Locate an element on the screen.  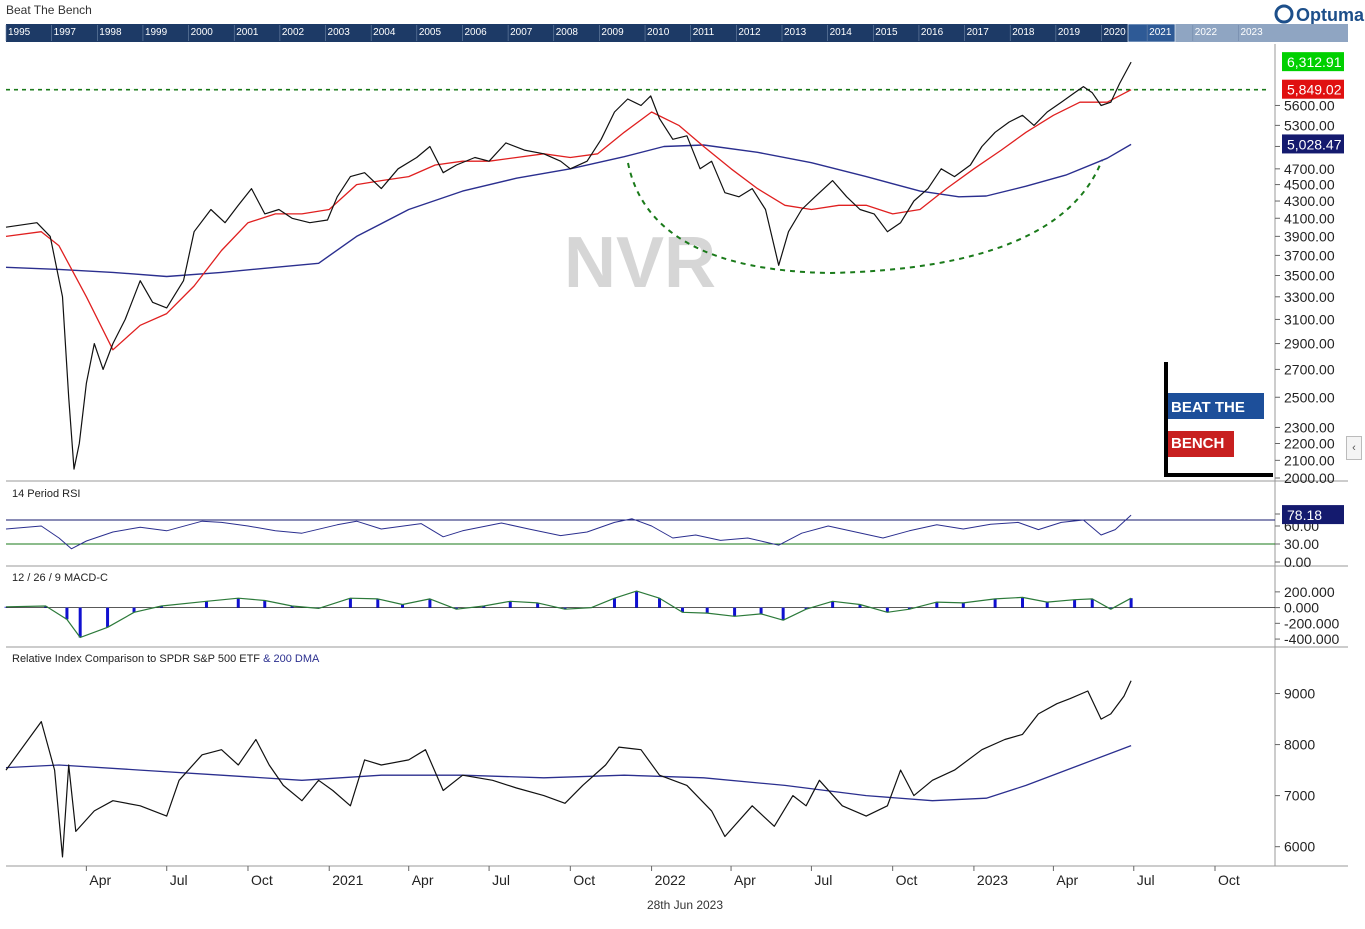
y-axis-tick-label: 0.00 is located at coordinates (1297, 562).